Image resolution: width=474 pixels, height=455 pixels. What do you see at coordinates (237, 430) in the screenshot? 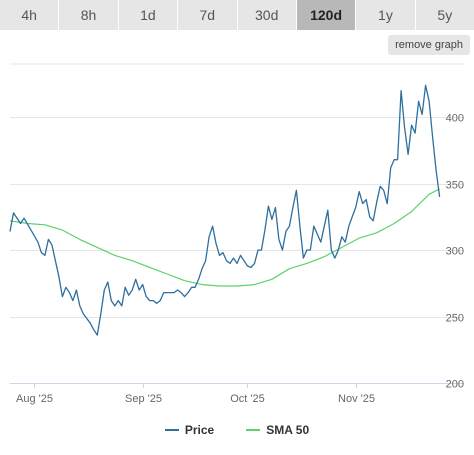
I see `chart-legend: Price SMA 50` at bounding box center [237, 430].